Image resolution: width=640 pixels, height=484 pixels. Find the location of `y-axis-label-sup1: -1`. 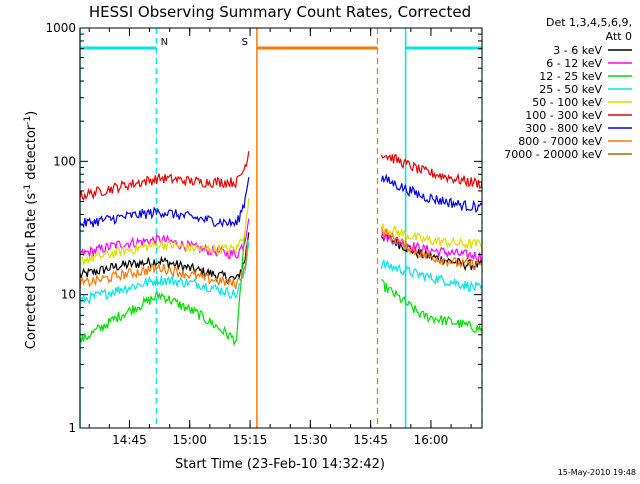

y-axis-label-sup1: -1 is located at coordinates (28, 188).